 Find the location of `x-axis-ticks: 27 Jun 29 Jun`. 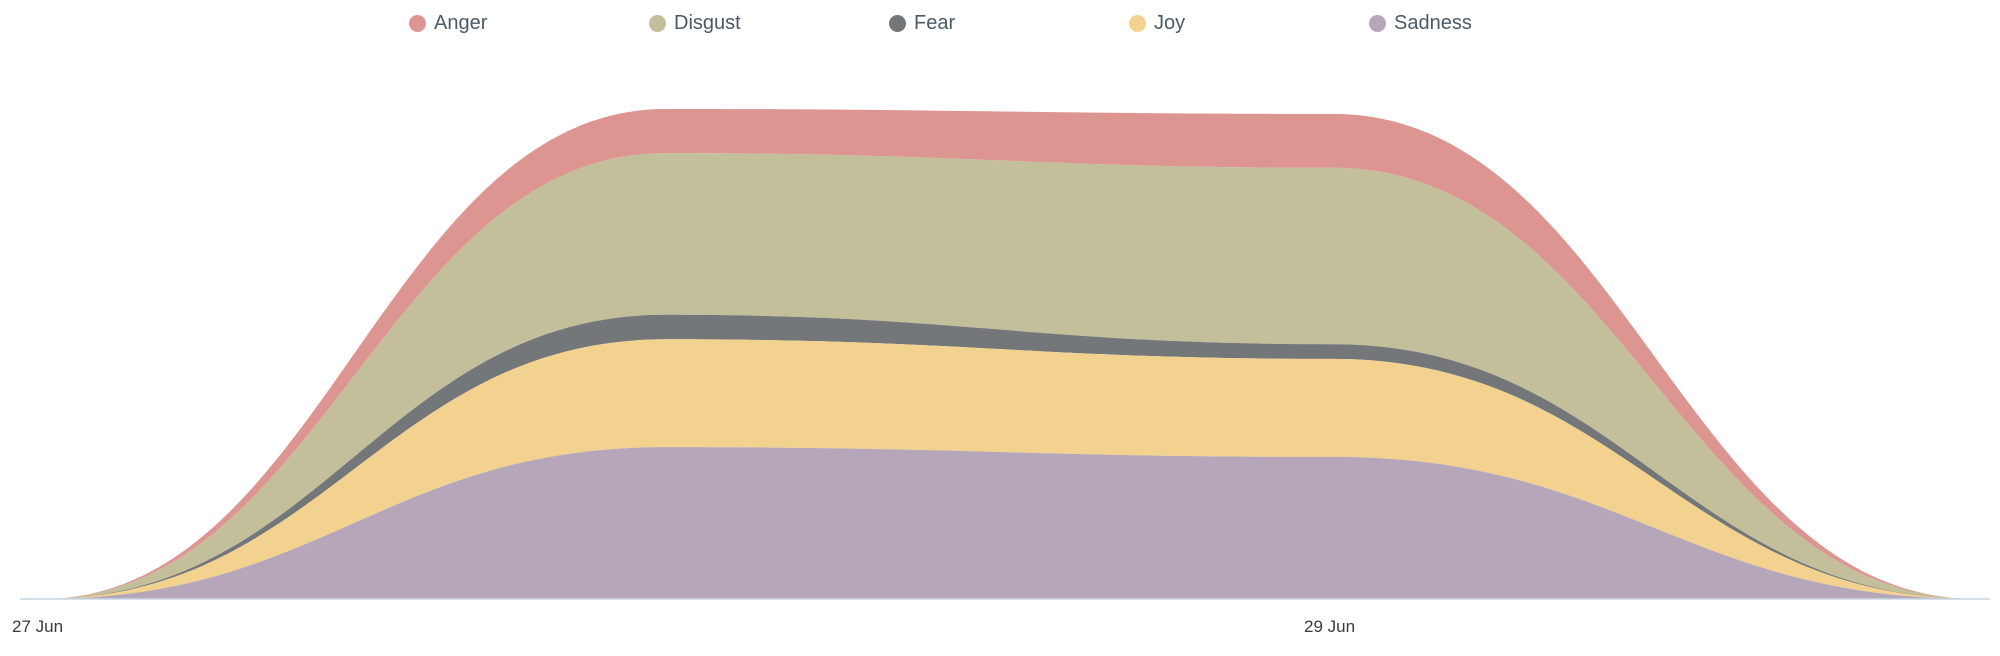

x-axis-ticks: 27 Jun 29 Jun is located at coordinates (683, 626).